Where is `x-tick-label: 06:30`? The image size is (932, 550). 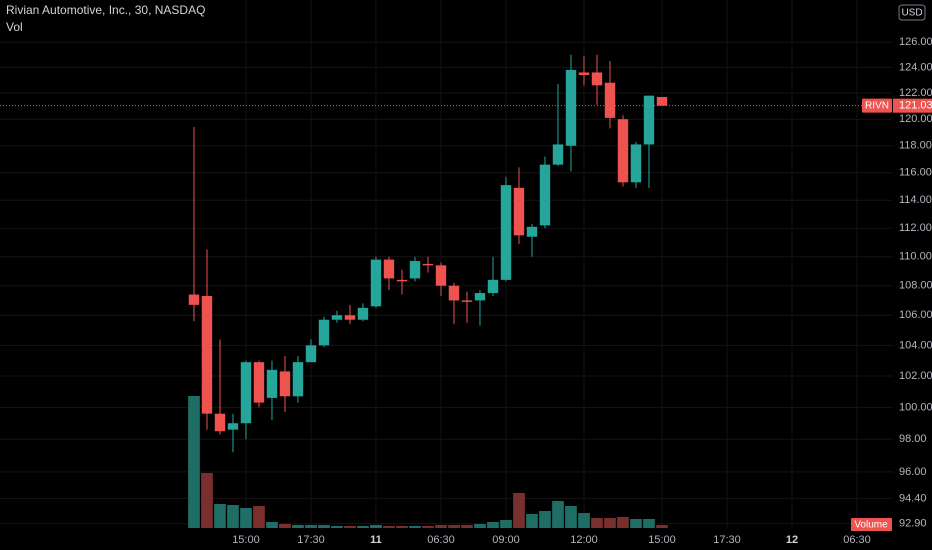 x-tick-label: 06:30 is located at coordinates (441, 540).